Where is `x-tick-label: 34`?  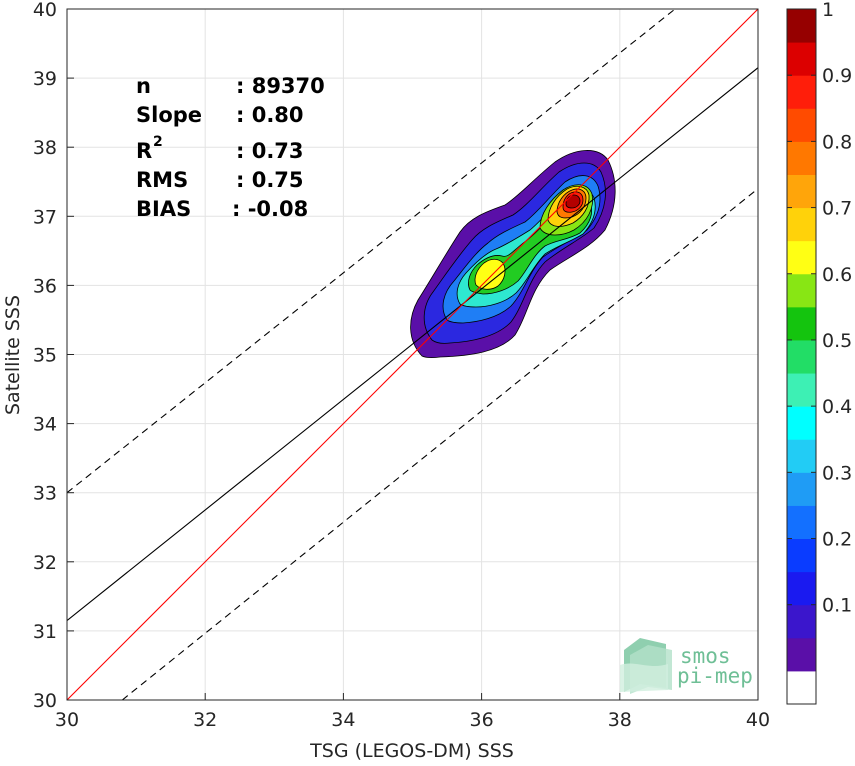
x-tick-label: 34 is located at coordinates (343, 720).